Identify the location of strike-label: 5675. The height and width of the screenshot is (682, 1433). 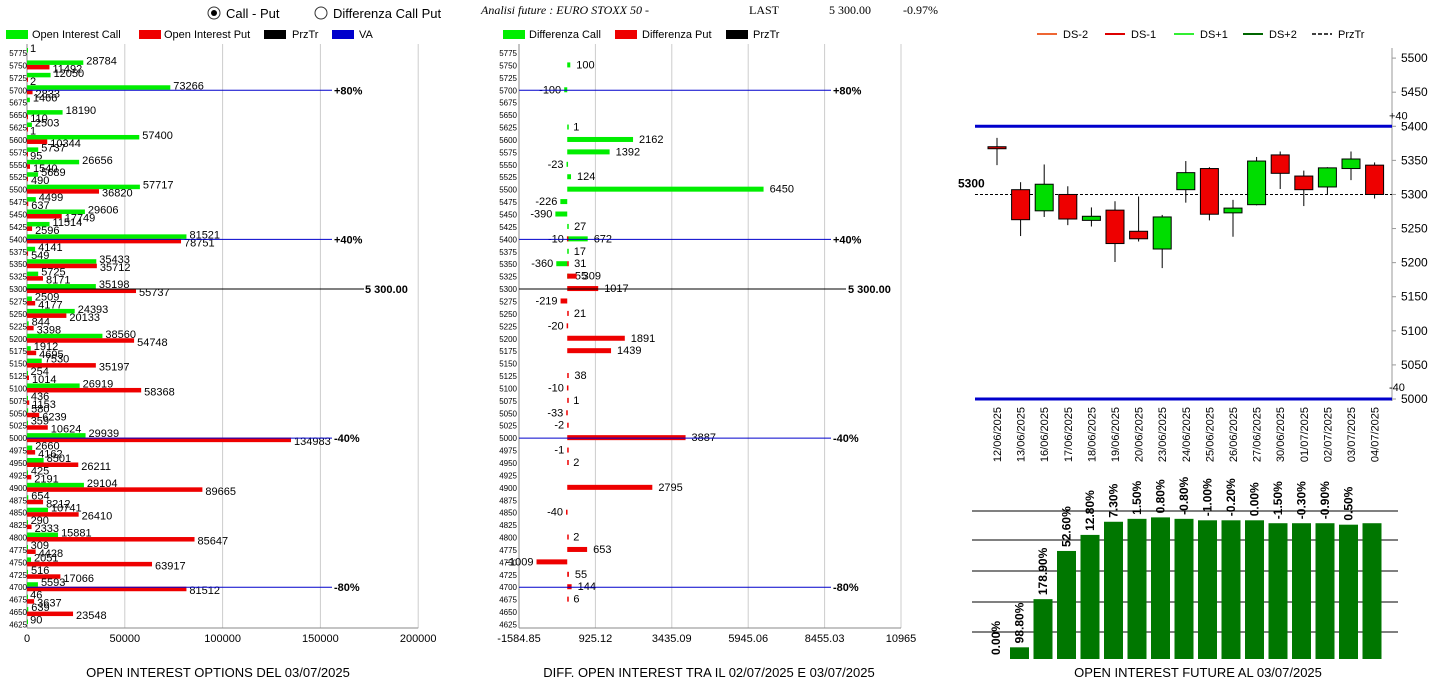
(18, 103).